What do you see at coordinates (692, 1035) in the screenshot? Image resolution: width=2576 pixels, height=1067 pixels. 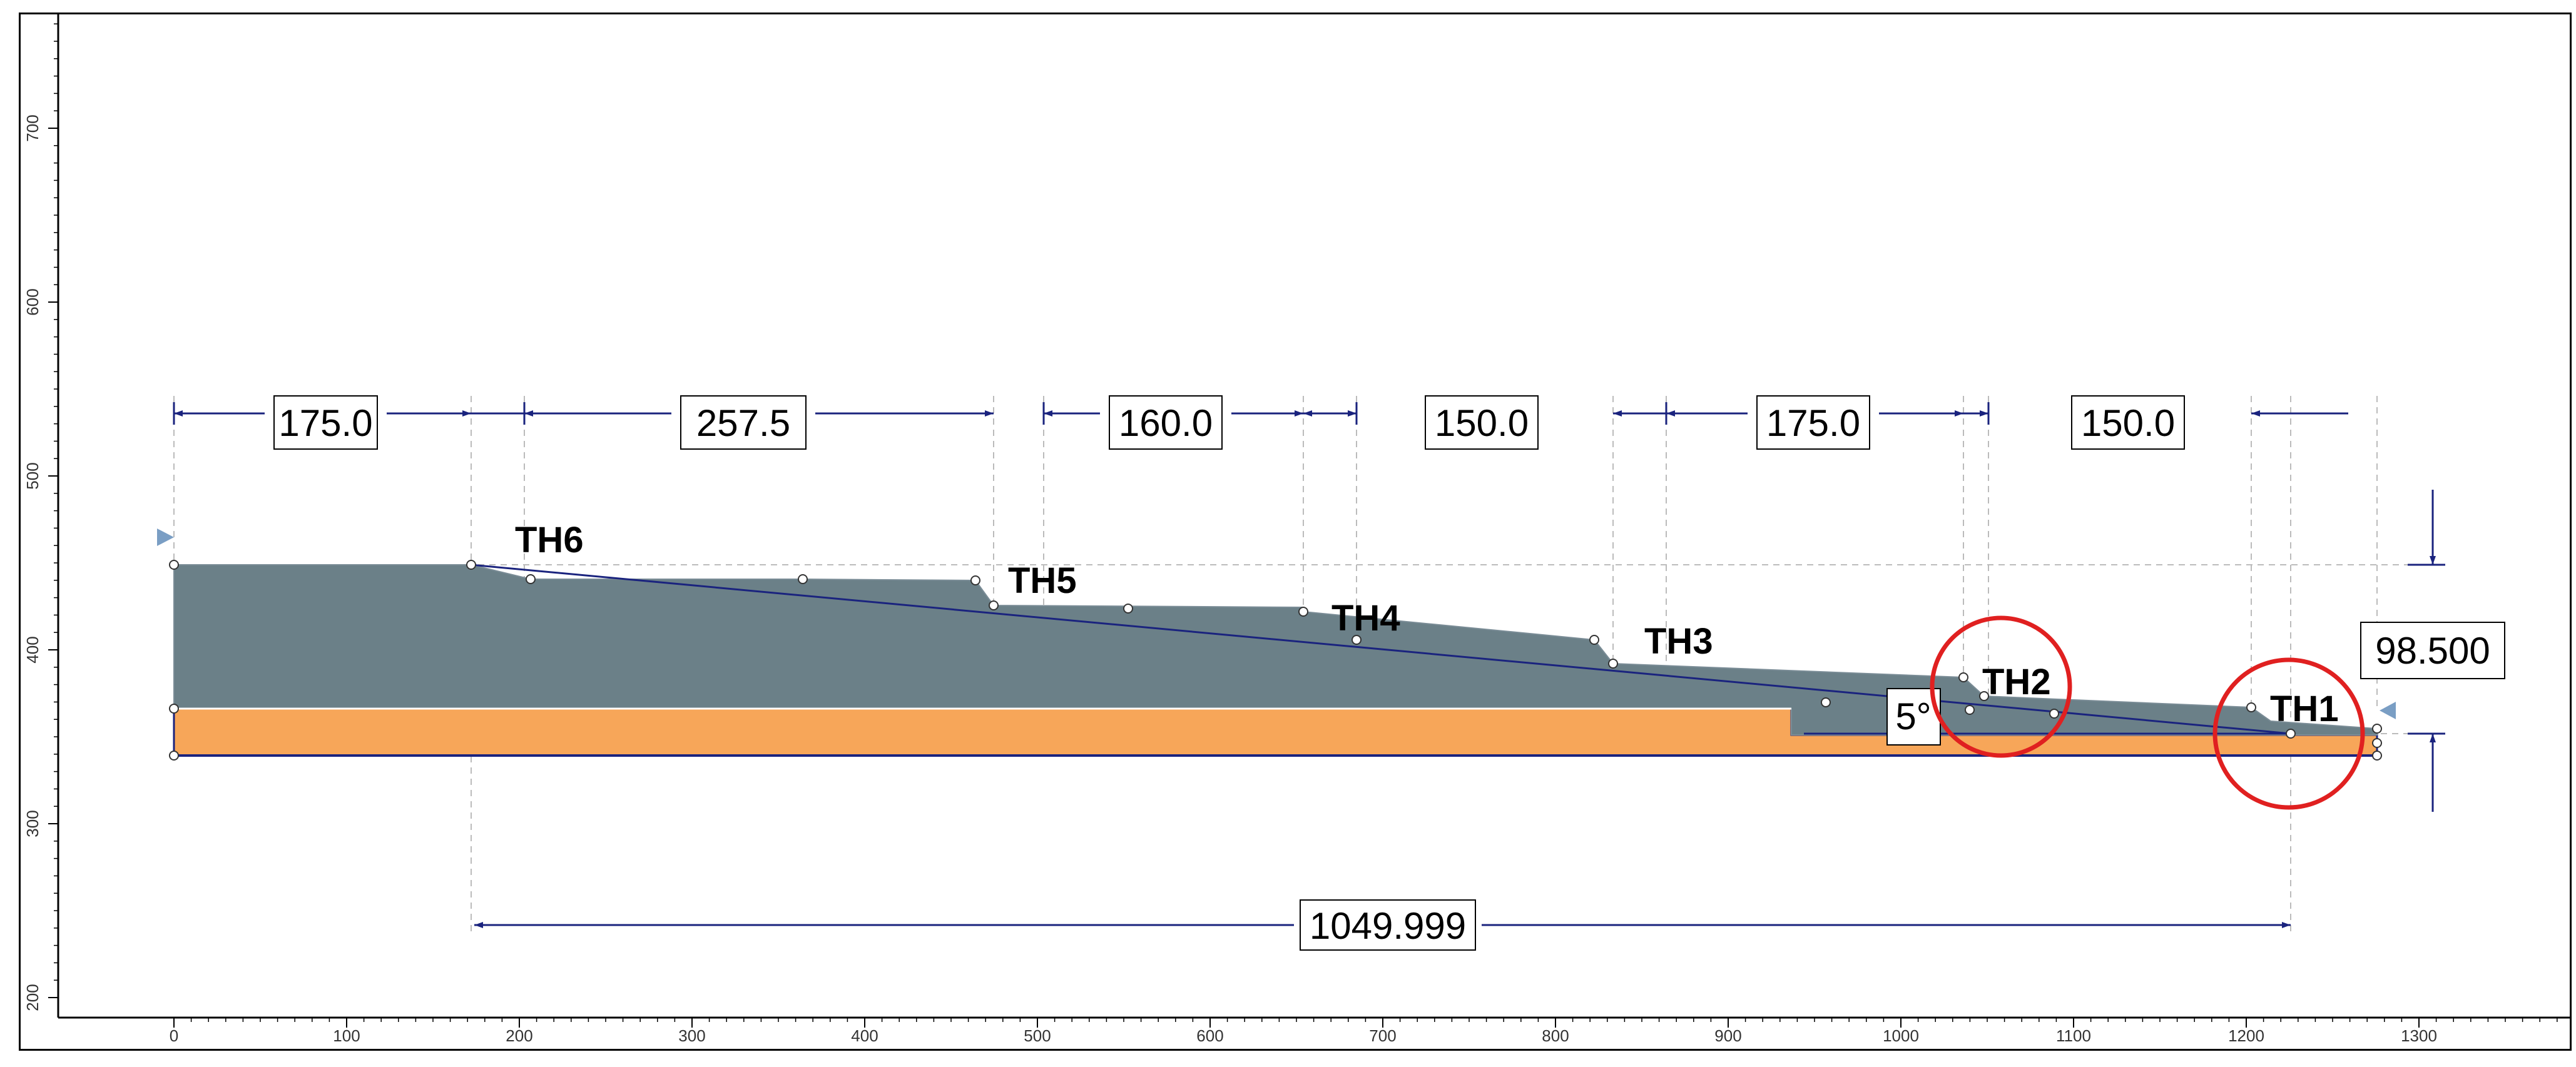 I see `x-tick-label: 300` at bounding box center [692, 1035].